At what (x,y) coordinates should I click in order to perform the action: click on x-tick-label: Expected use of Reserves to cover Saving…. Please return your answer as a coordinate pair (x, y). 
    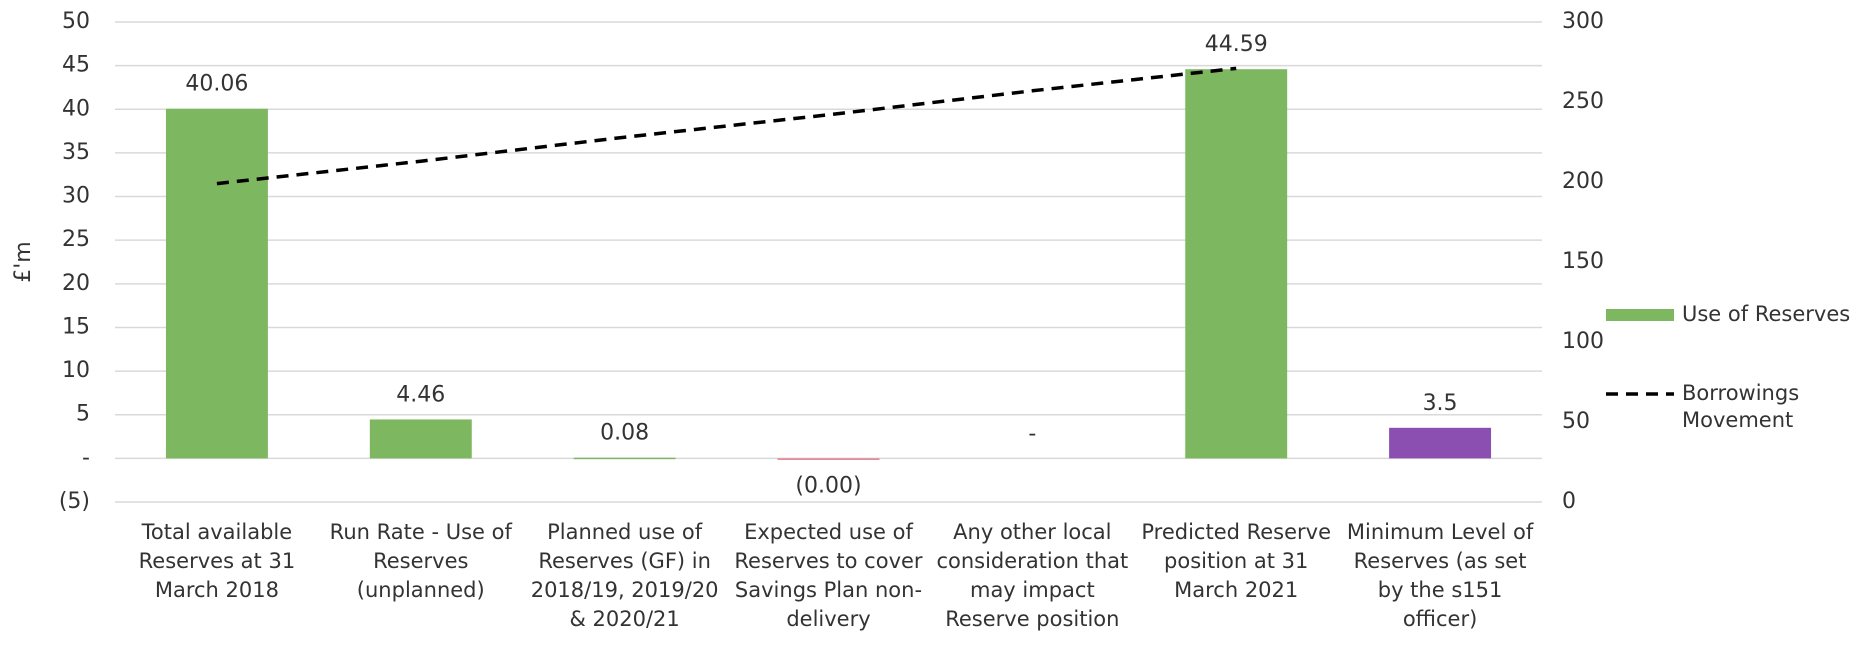
    Looking at the image, I should click on (828, 575).